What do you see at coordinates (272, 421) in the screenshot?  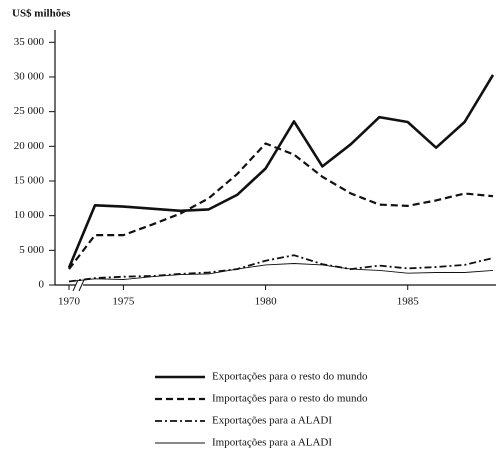 I see `legend-label: Exportações para a ALADI` at bounding box center [272, 421].